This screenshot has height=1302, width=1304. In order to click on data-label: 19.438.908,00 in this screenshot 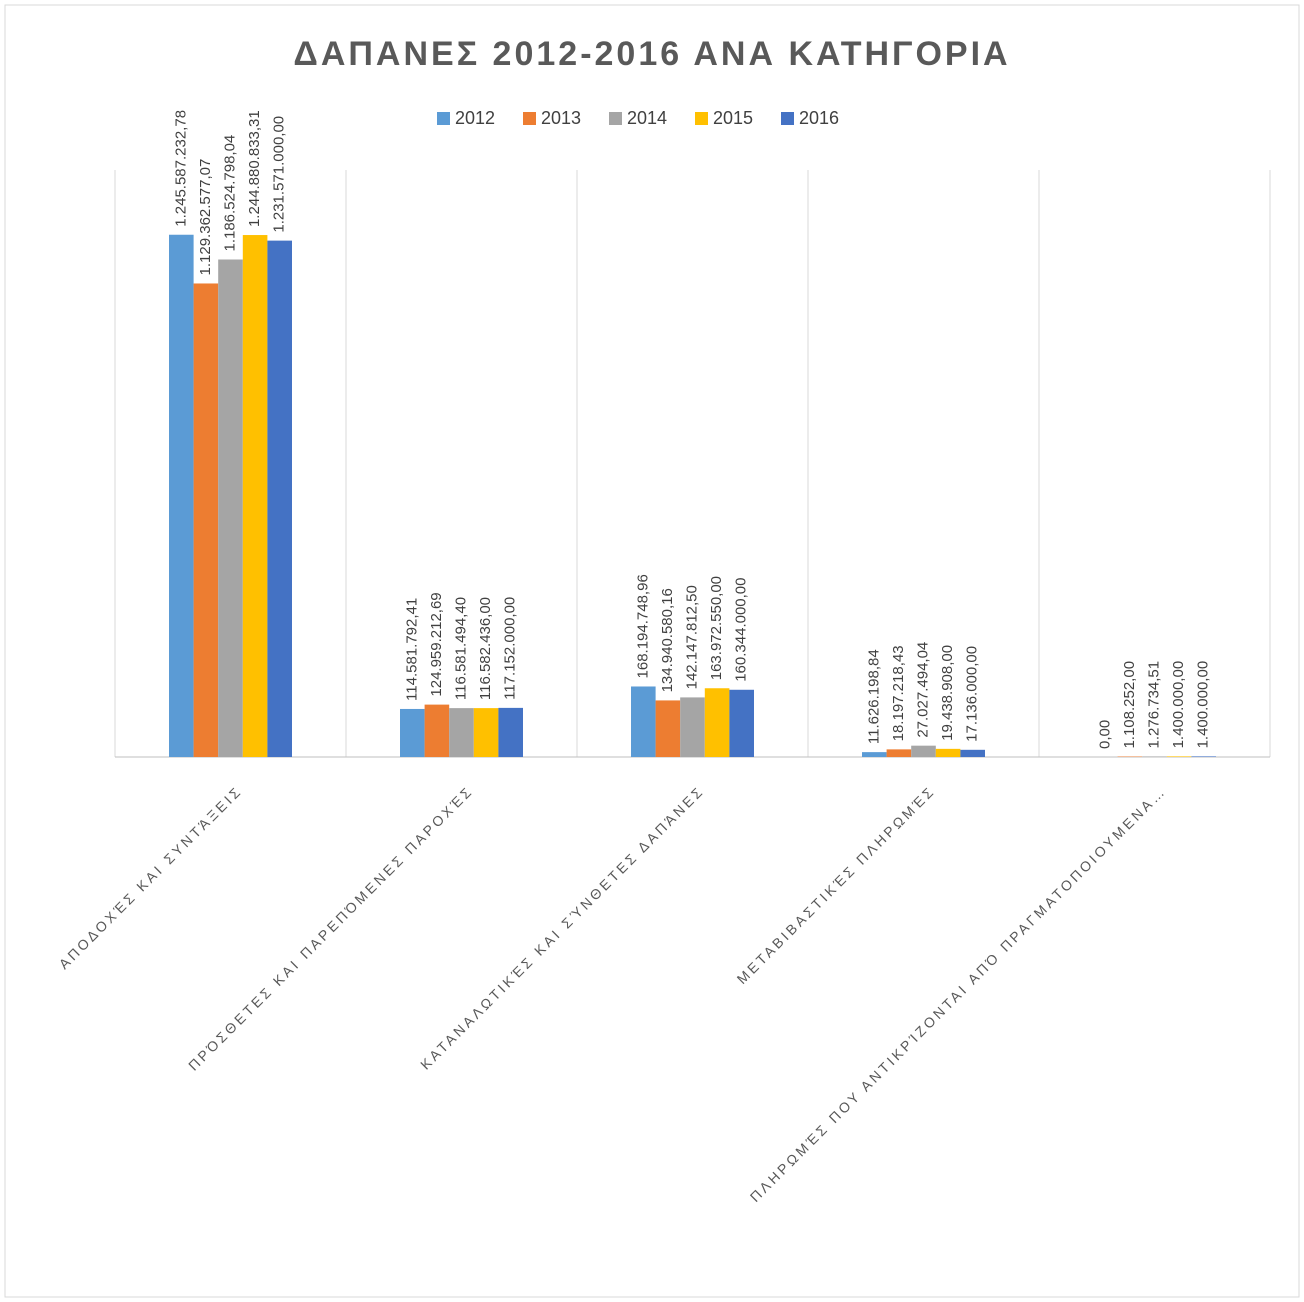, I will do `click(947, 693)`.